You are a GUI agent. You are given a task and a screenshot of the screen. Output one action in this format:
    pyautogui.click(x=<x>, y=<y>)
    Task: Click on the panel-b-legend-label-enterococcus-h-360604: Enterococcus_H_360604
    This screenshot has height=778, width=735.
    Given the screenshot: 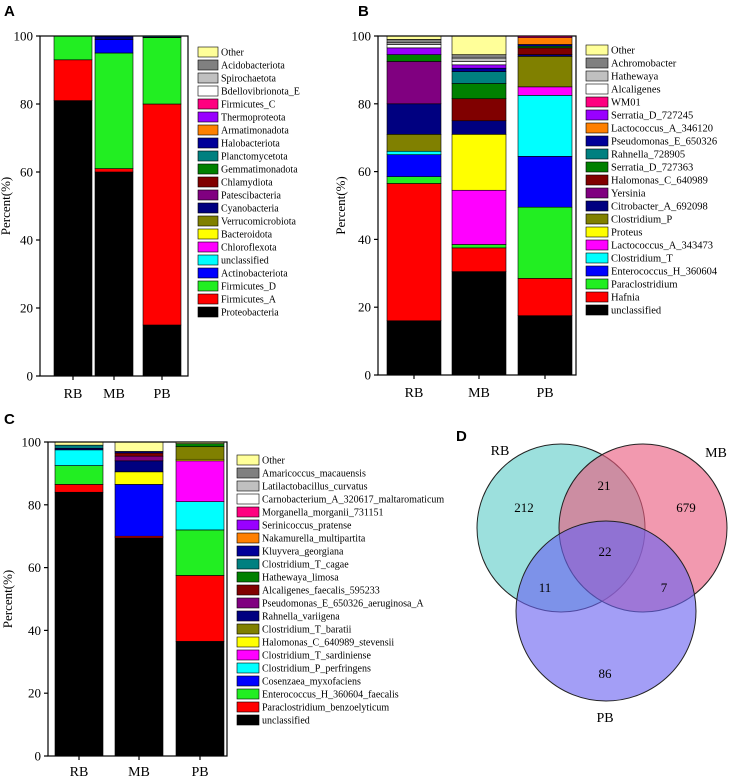 What is the action you would take?
    pyautogui.click(x=664, y=272)
    